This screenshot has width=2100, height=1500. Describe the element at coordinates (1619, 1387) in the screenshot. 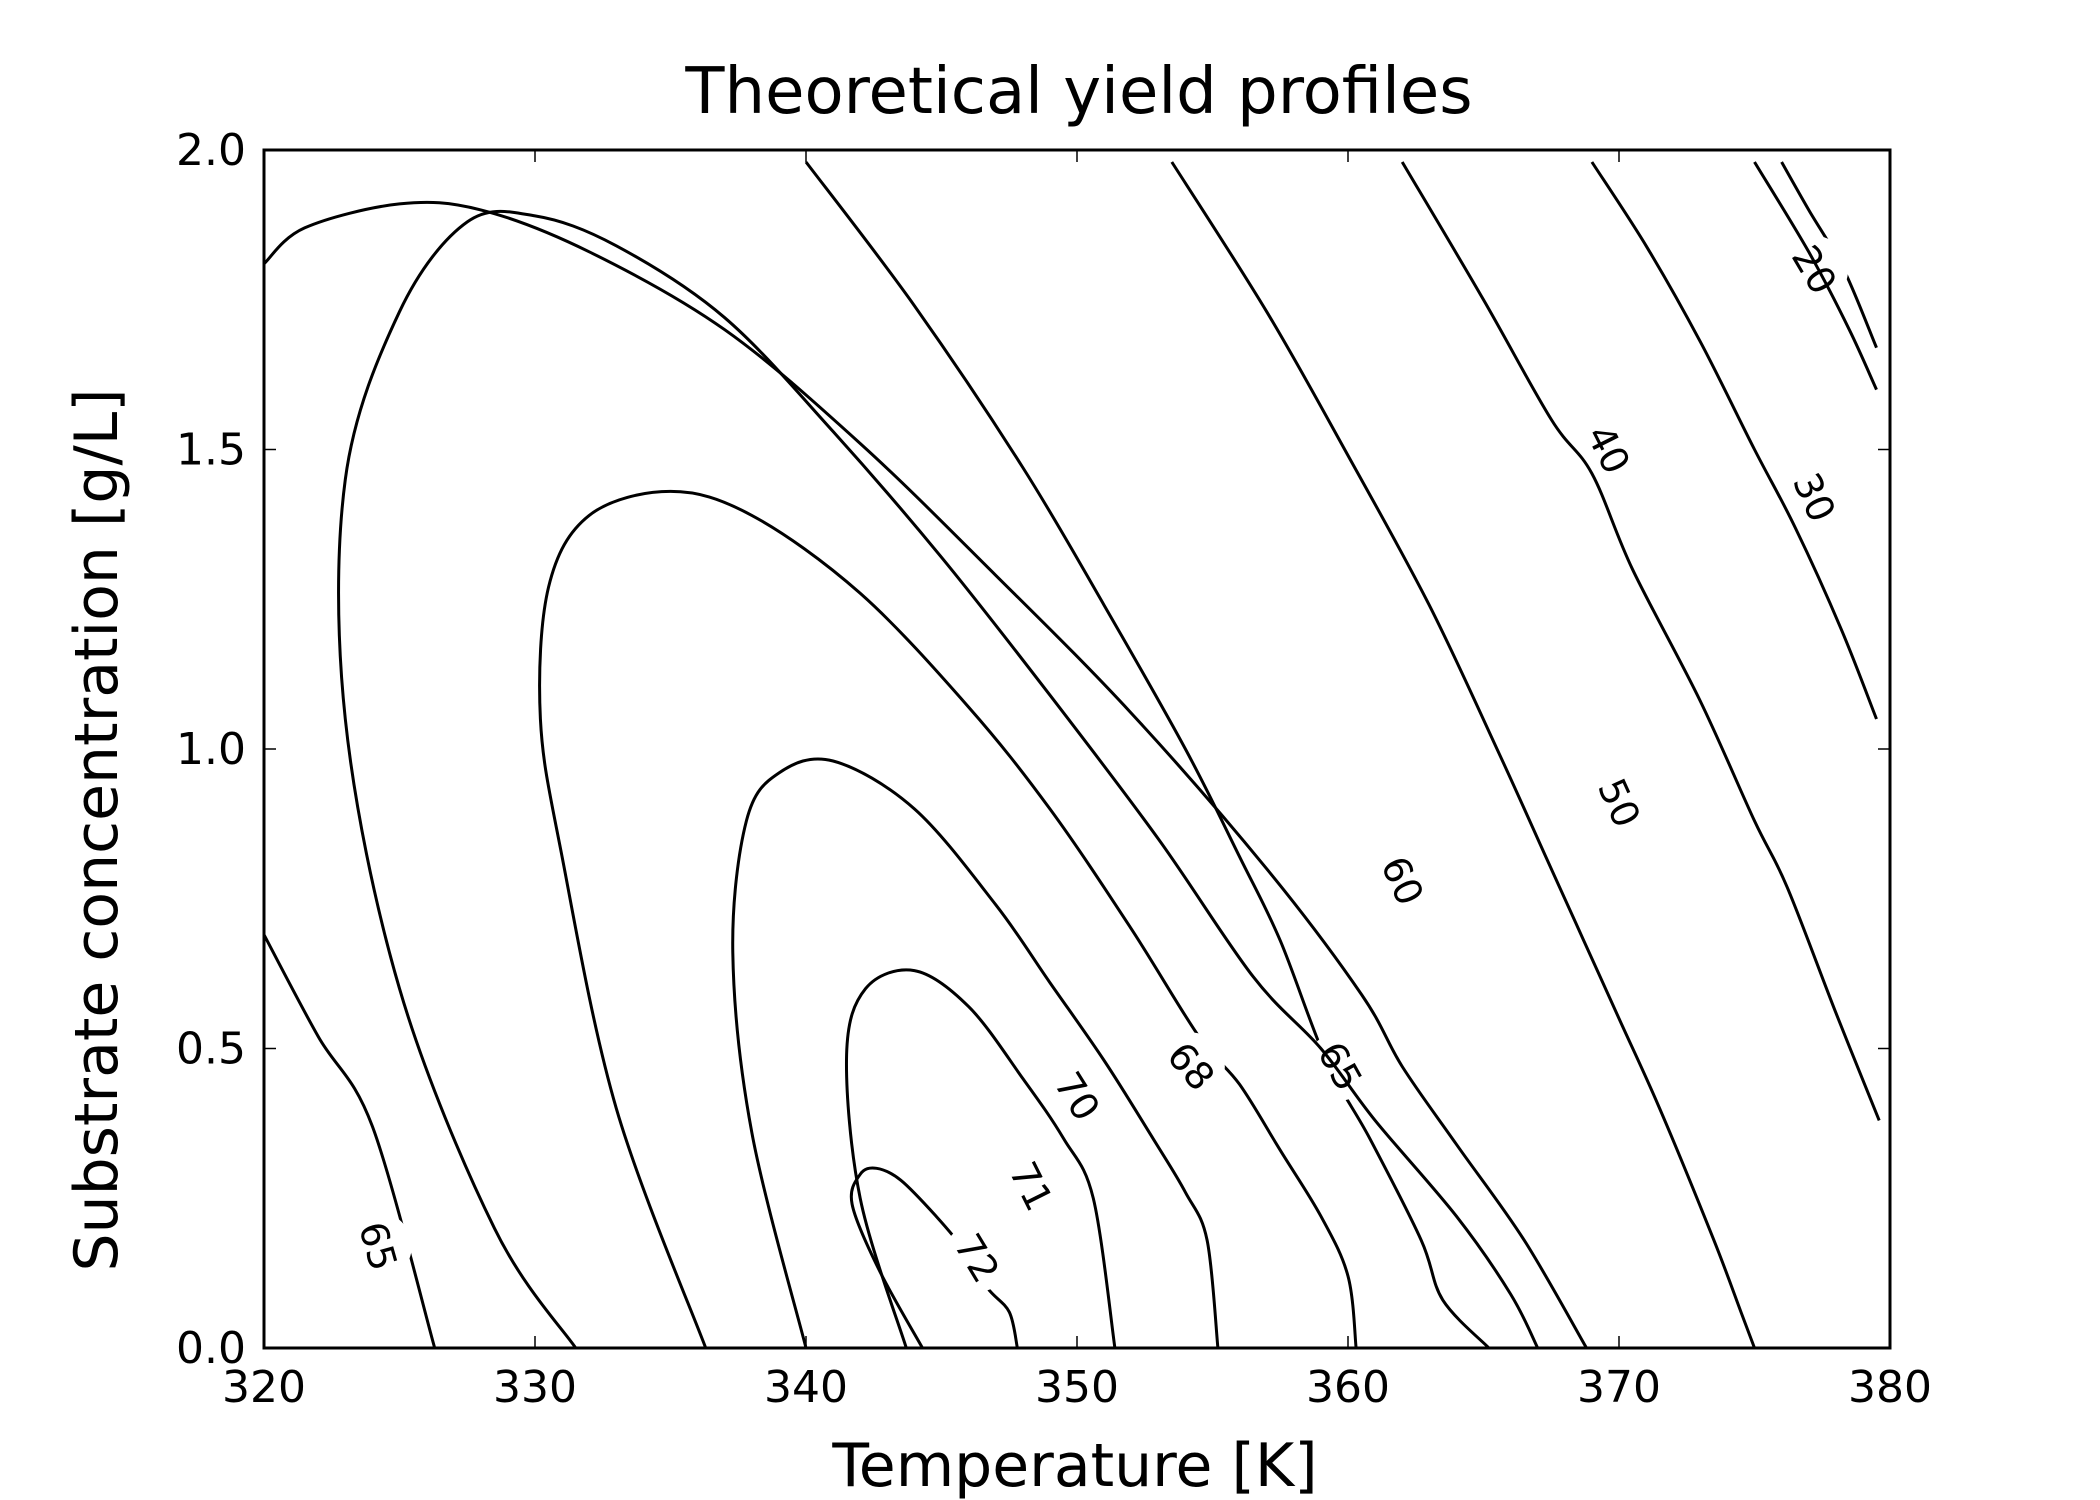

I see `x-tick-label: 370` at that location.